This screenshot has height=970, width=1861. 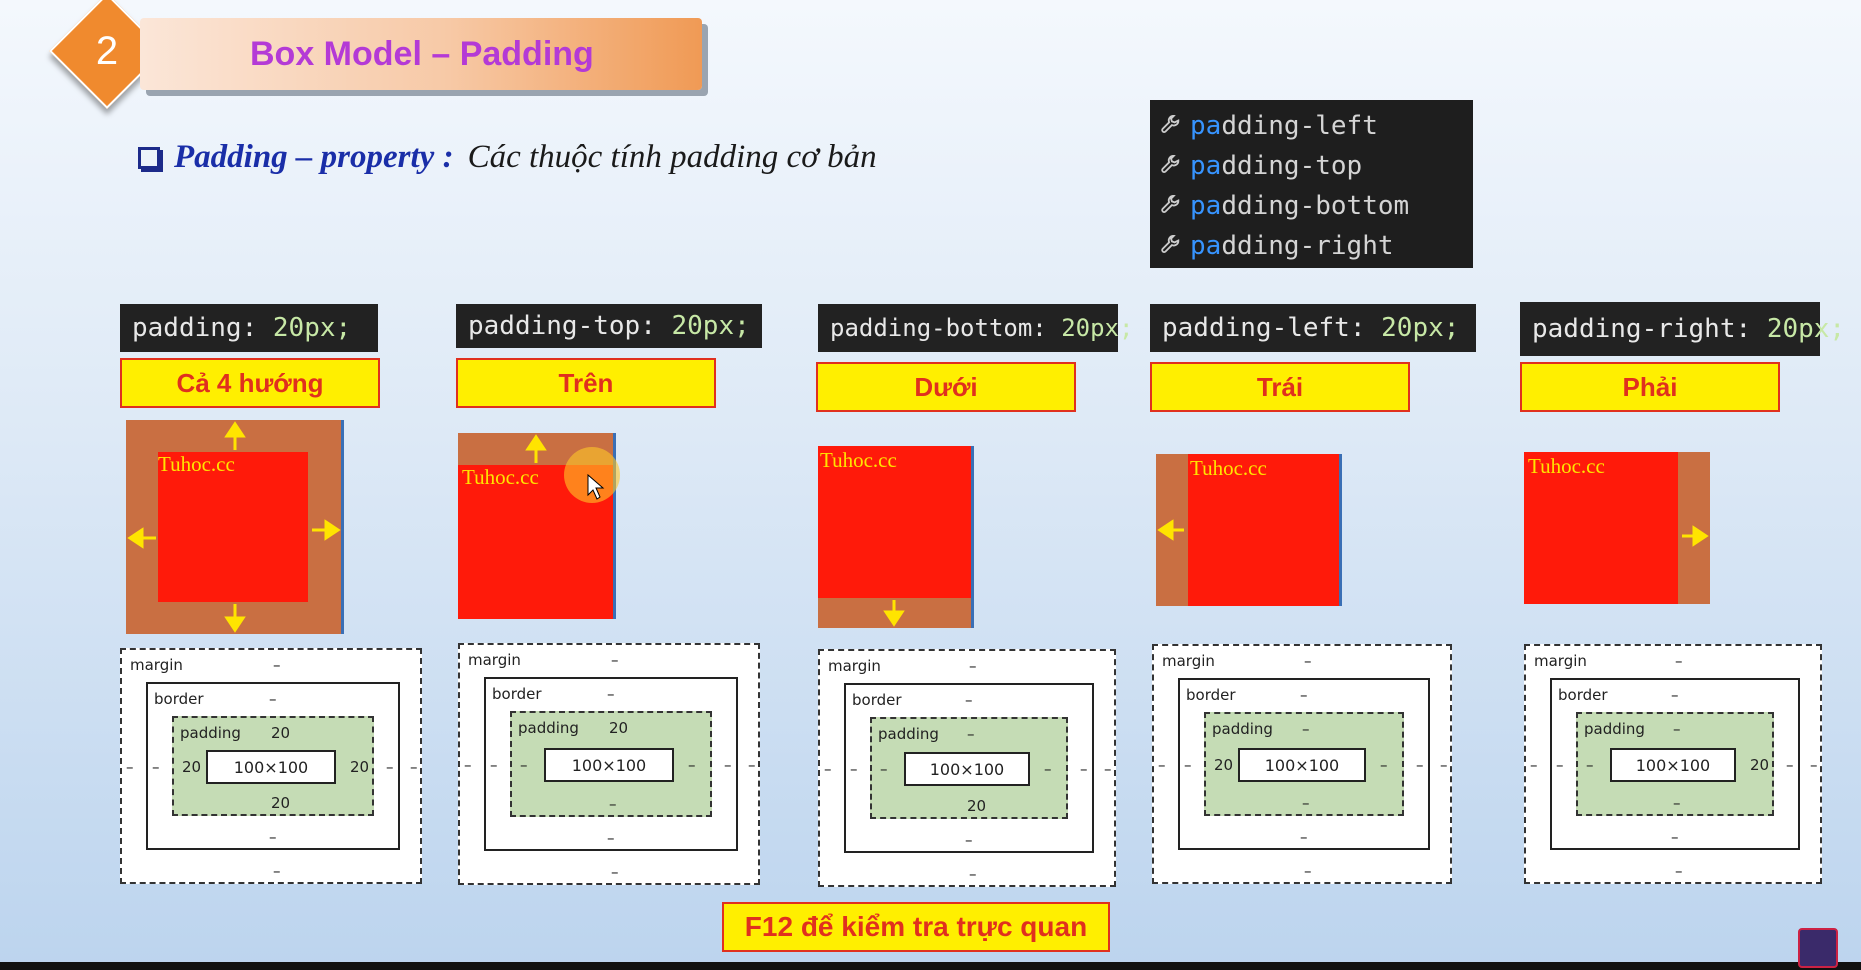 What do you see at coordinates (250, 383) in the screenshot?
I see `label-all-sides: Cả 4 hướng` at bounding box center [250, 383].